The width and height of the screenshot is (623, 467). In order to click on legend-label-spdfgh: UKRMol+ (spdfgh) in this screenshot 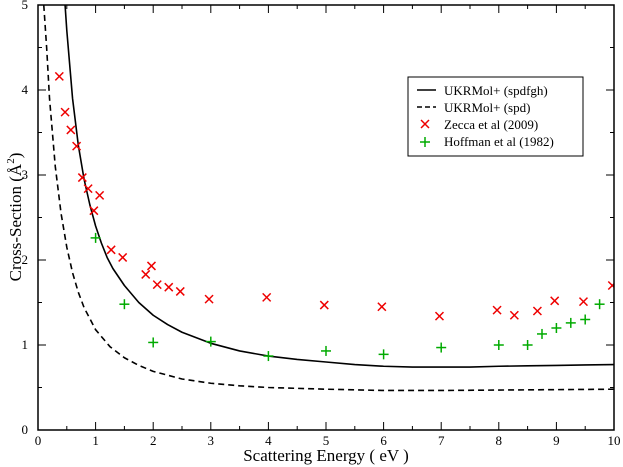, I will do `click(496, 90)`.